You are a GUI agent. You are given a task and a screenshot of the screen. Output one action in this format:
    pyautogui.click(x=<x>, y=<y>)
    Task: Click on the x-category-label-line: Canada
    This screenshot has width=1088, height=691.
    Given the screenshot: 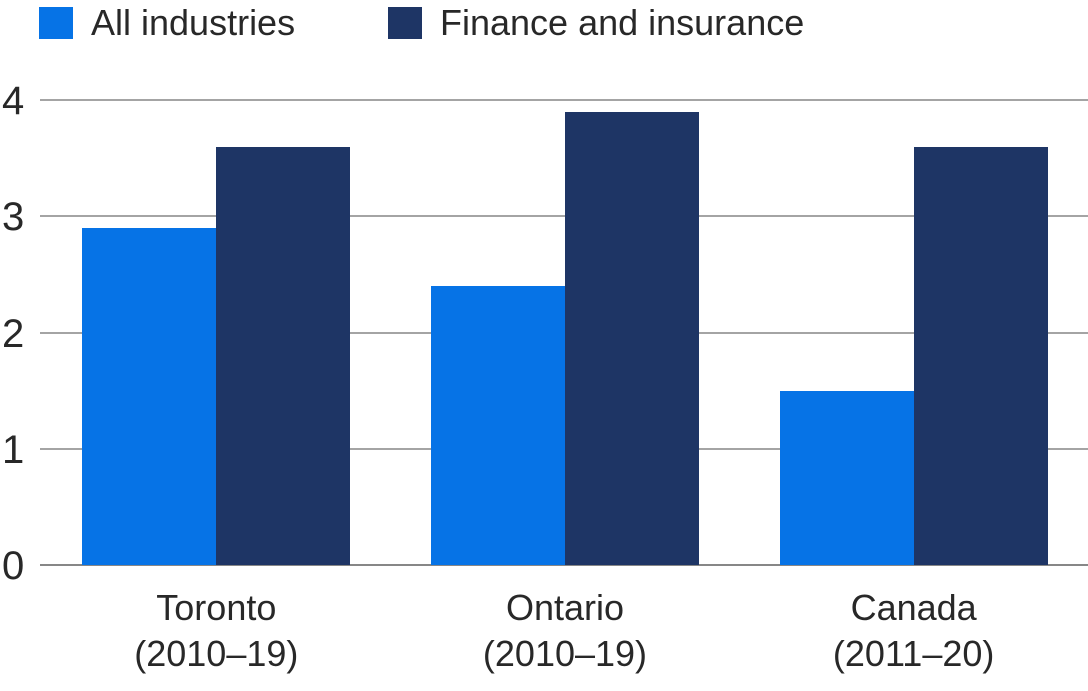 What is the action you would take?
    pyautogui.click(x=913, y=607)
    